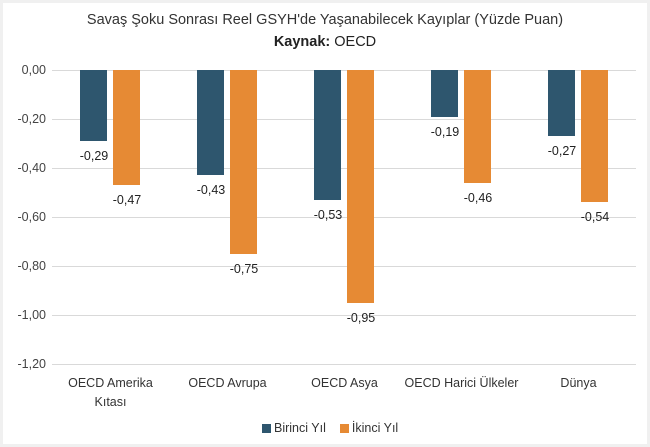  What do you see at coordinates (595, 217) in the screenshot?
I see `data-label: -0,54` at bounding box center [595, 217].